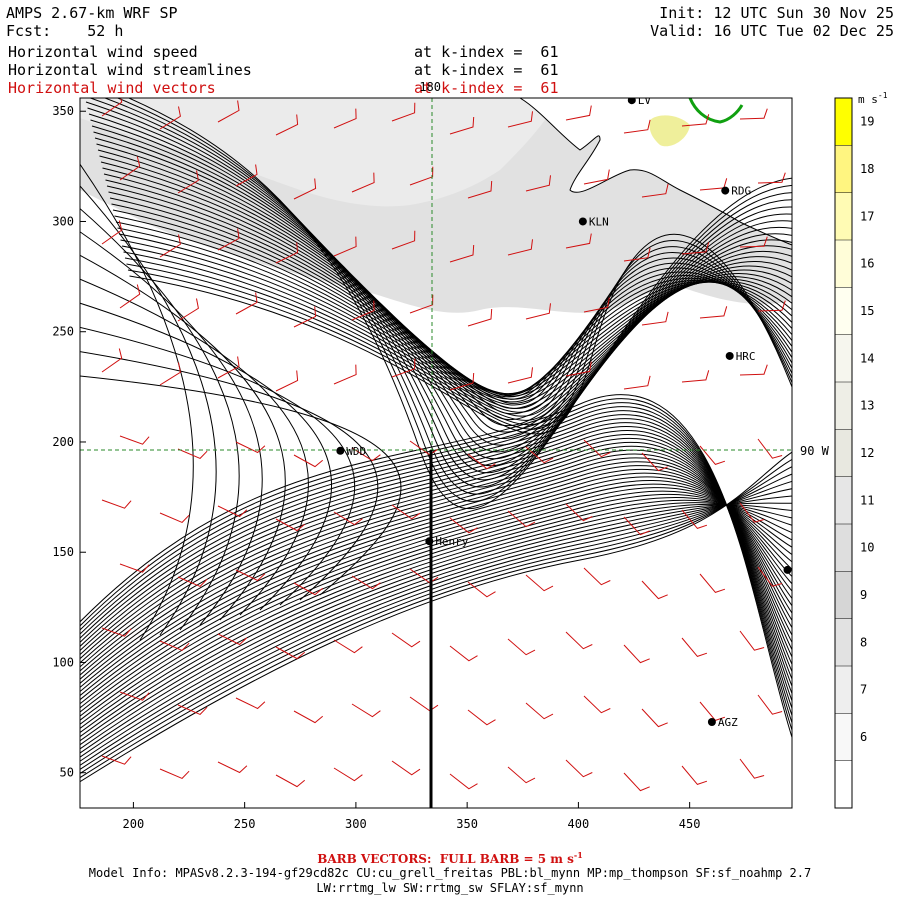  Describe the element at coordinates (320, 152) in the screenshot. I see `terrain-light` at that location.